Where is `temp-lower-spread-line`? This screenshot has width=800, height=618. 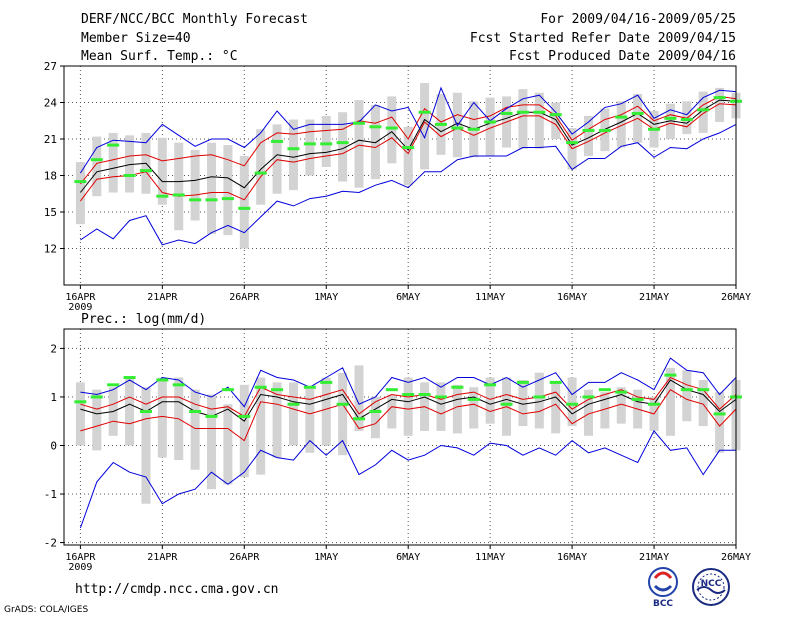
temp-lower-spread-line is located at coordinates (408, 152).